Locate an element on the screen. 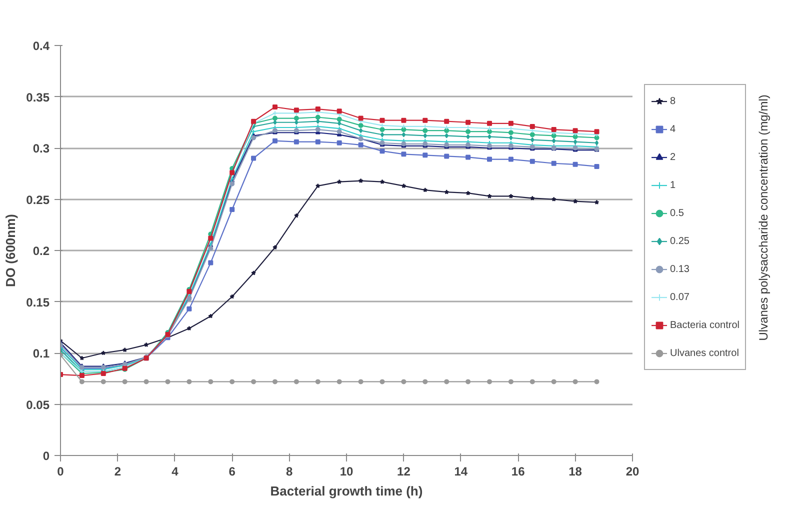 This screenshot has height=513, width=787. y-axis-title: DO (600nm) is located at coordinates (10, 250).